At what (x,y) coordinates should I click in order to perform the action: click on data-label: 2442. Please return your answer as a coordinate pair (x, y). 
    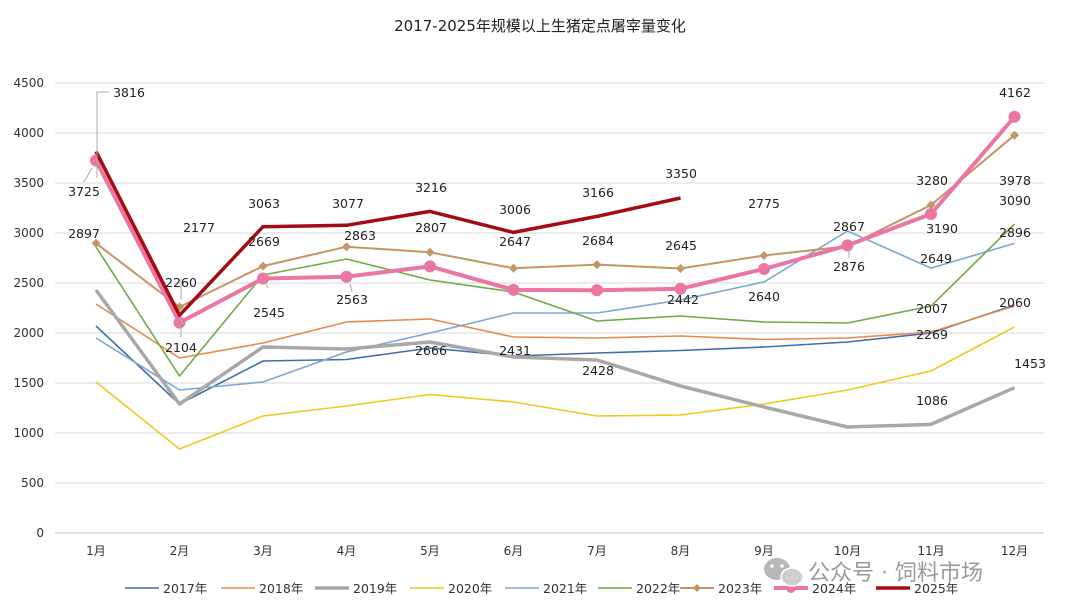
    Looking at the image, I should click on (683, 299).